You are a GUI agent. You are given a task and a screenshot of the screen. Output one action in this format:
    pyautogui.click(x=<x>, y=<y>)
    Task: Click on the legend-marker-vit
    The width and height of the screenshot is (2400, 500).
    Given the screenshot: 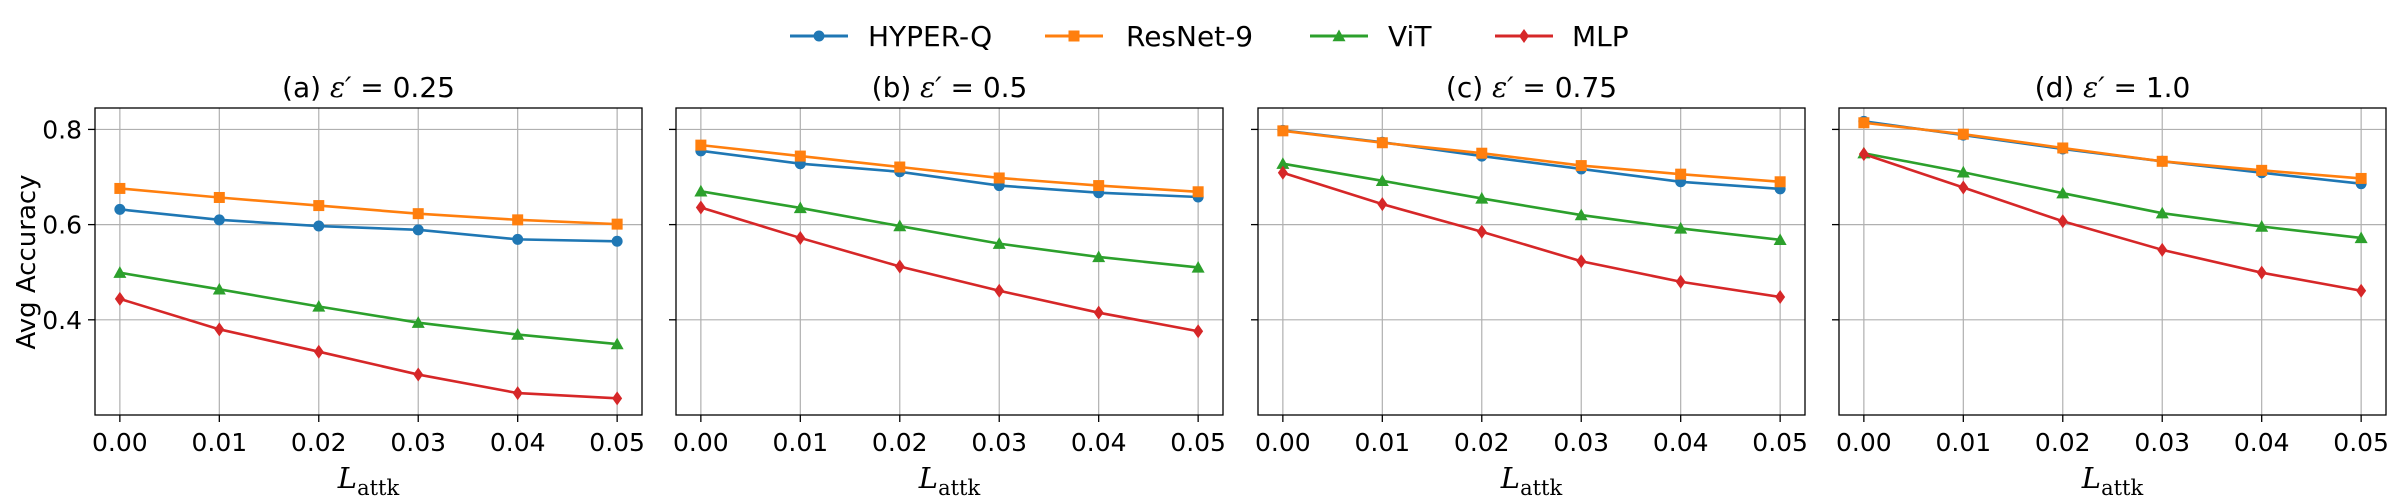 What is the action you would take?
    pyautogui.click(x=1339, y=35)
    